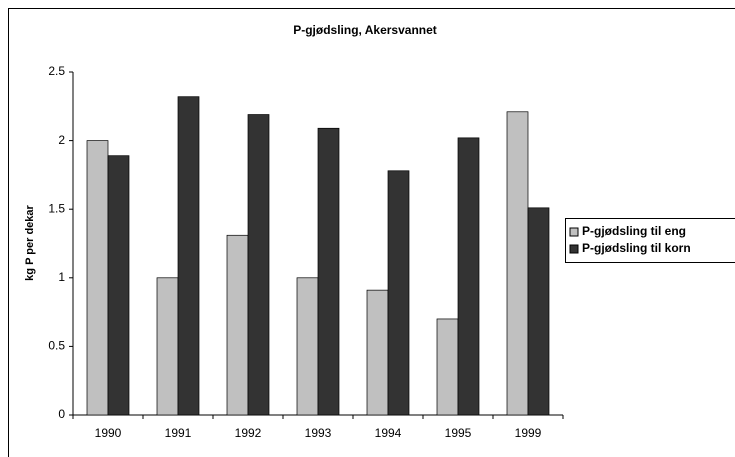 The width and height of the screenshot is (735, 457). I want to click on x-tick-label: 1993, so click(318, 433).